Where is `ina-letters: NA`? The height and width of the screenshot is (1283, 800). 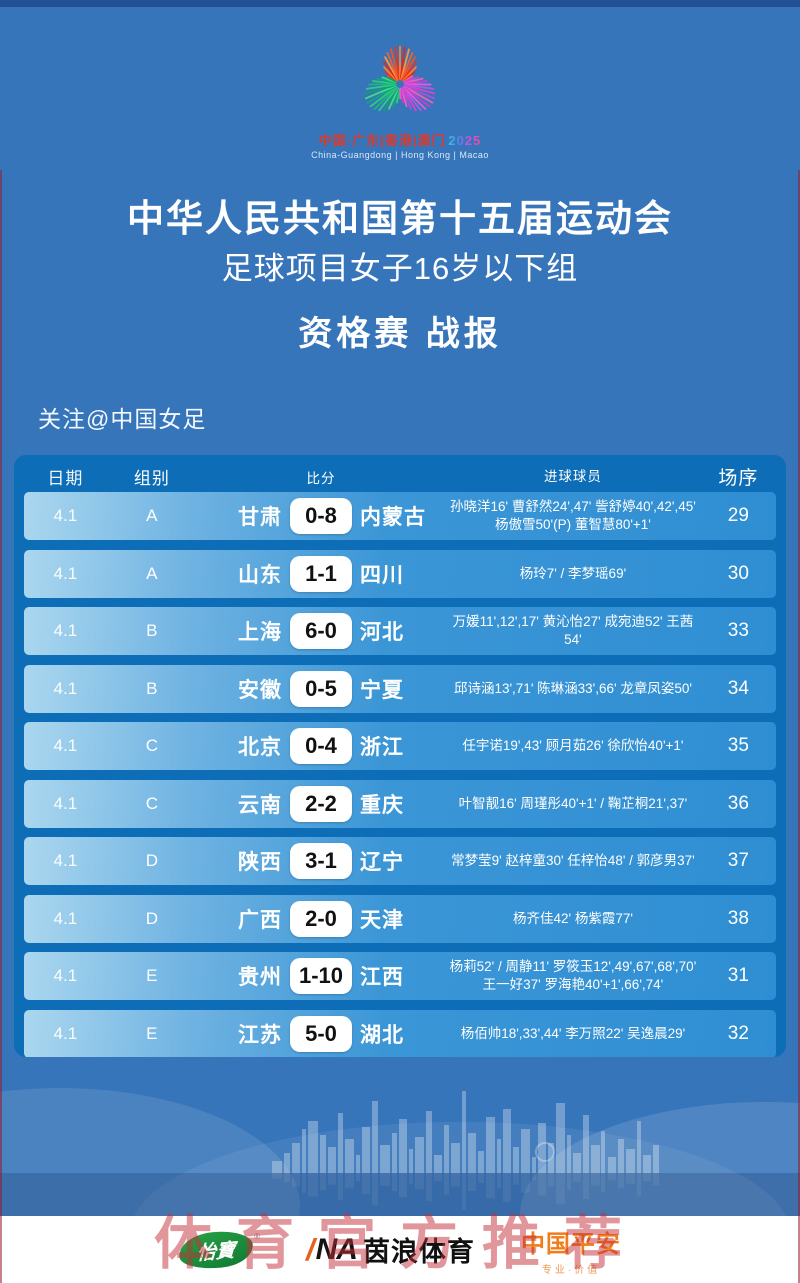 ina-letters: NA is located at coordinates (336, 1249).